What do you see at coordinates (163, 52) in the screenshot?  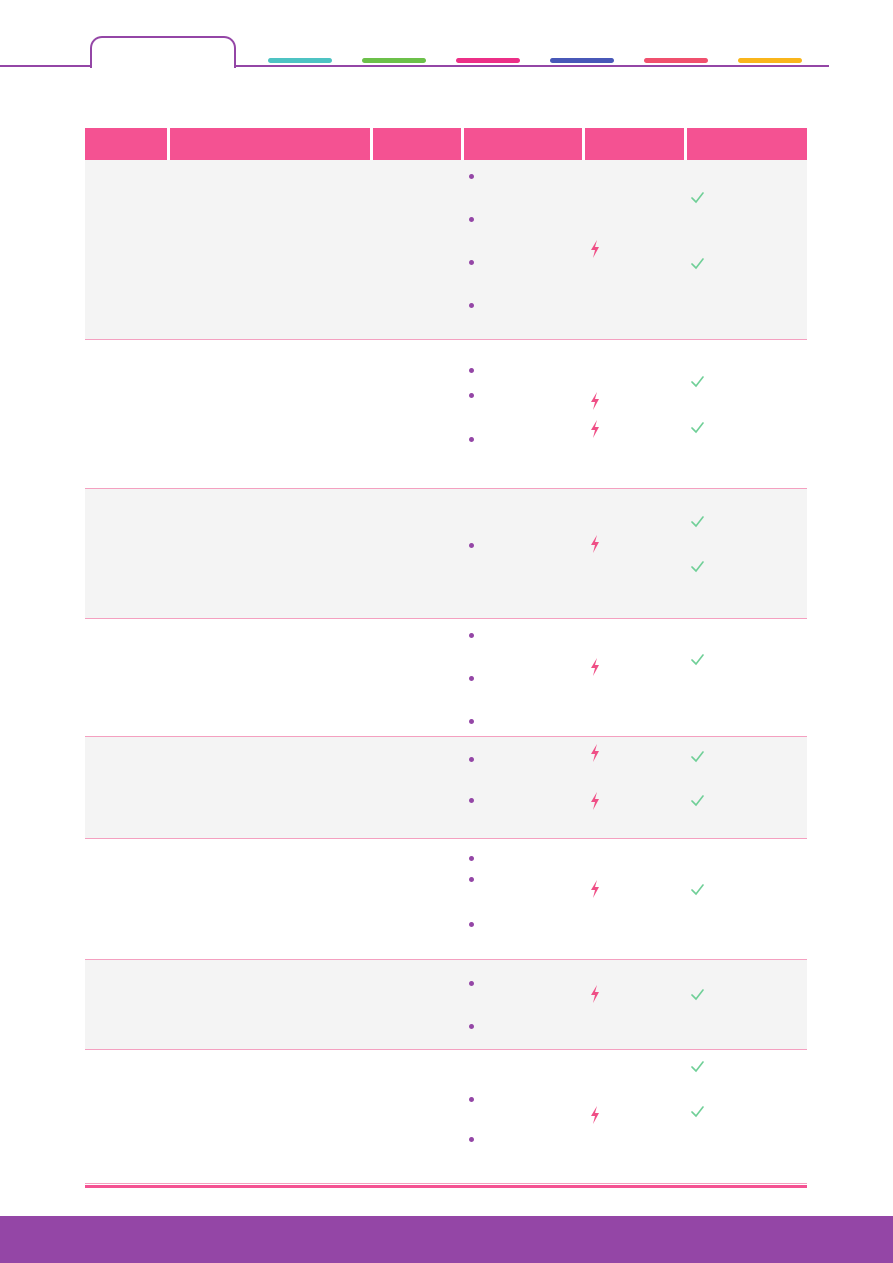 I see `active-section-tab` at bounding box center [163, 52].